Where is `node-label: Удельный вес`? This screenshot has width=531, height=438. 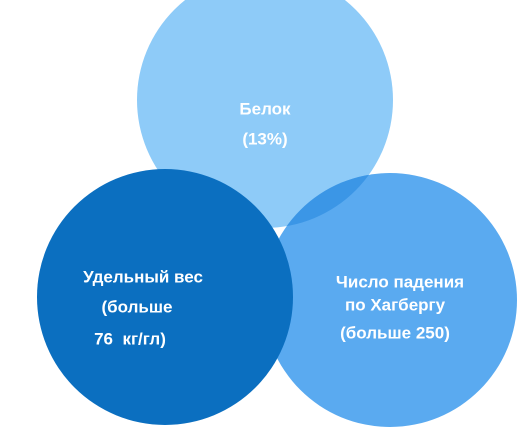 node-label: Удельный вес is located at coordinates (143, 276).